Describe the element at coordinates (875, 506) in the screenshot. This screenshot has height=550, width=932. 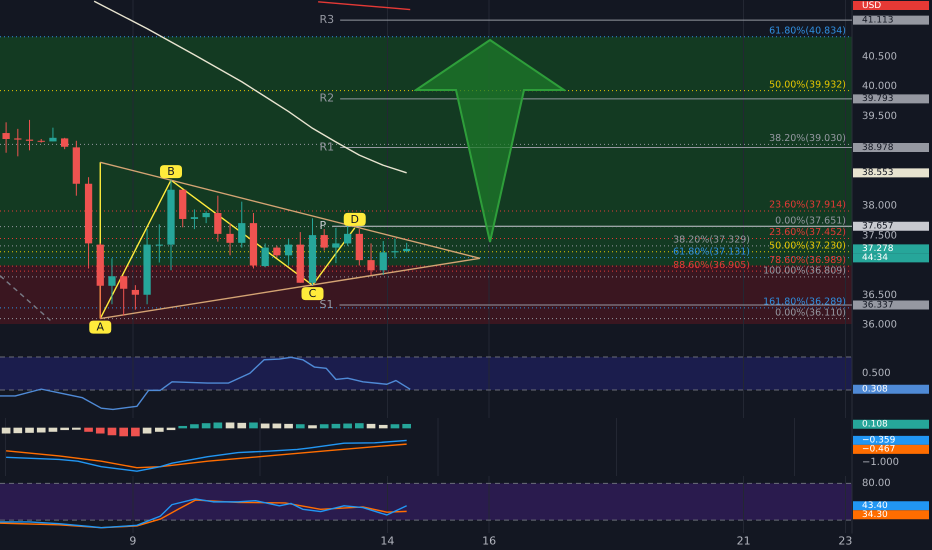
I see `y-tick-label: 43.40` at that location.